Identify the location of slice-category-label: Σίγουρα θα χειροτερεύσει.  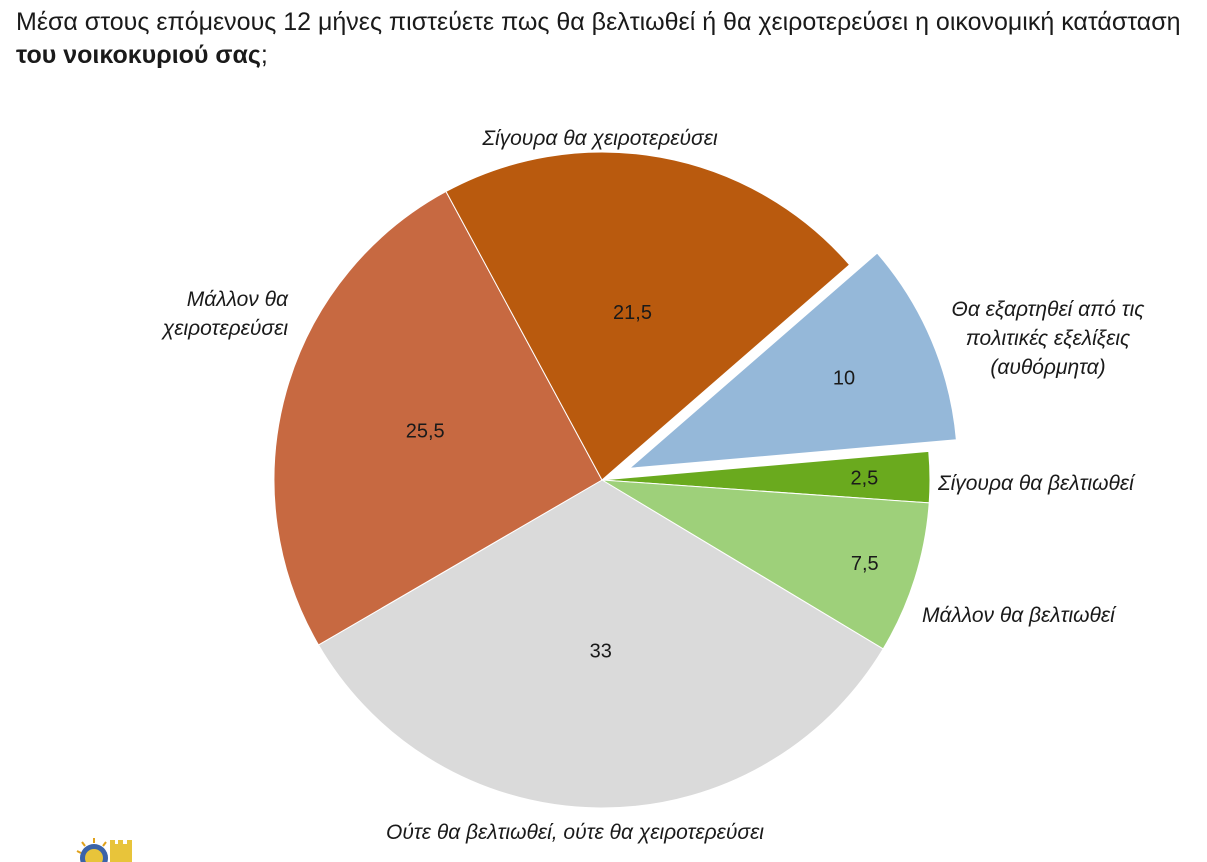
(599, 138).